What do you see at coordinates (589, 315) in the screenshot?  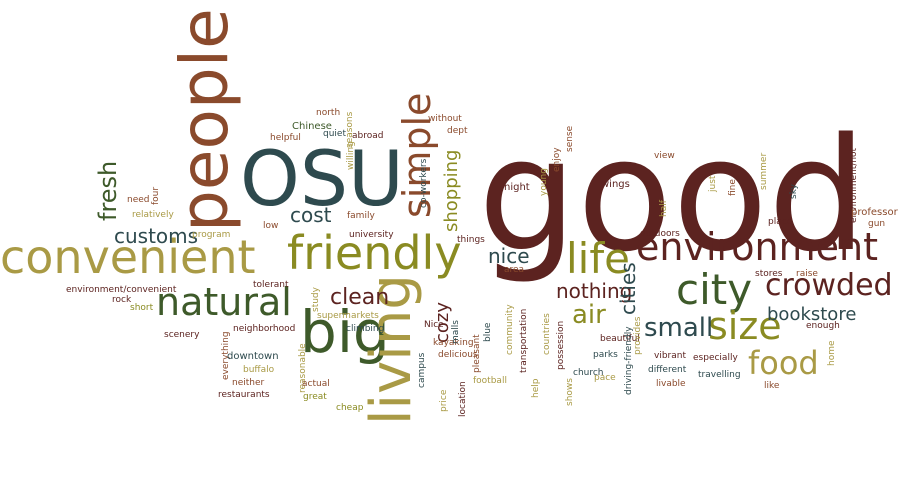 I see `word-air: air` at bounding box center [589, 315].